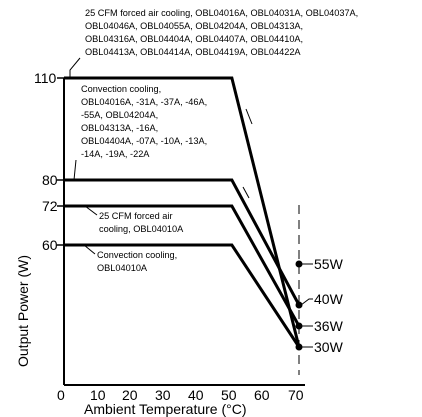 This screenshot has height=417, width=422. What do you see at coordinates (89, 249) in the screenshot?
I see `leader-convection-single` at bounding box center [89, 249].